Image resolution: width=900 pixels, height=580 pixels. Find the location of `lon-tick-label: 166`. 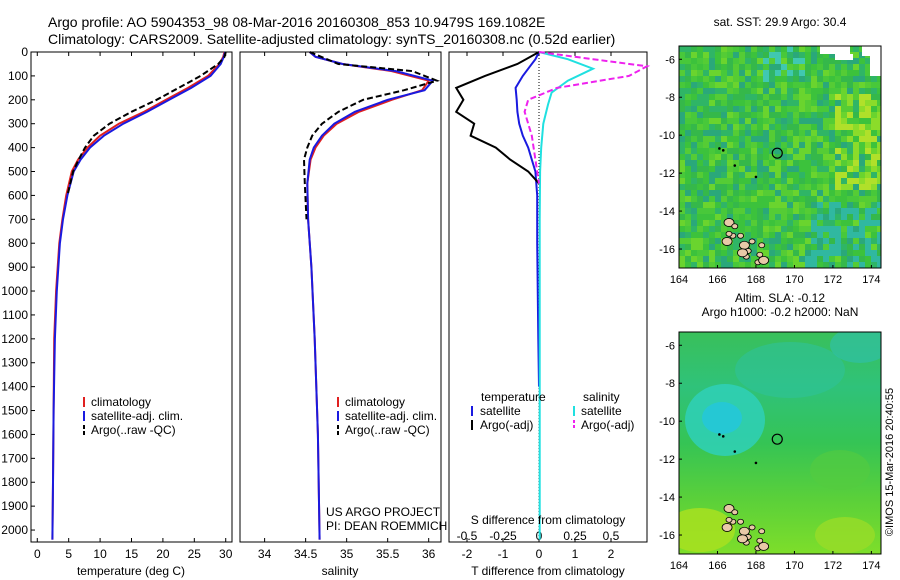

lon-tick-label: 166 is located at coordinates (717, 280).